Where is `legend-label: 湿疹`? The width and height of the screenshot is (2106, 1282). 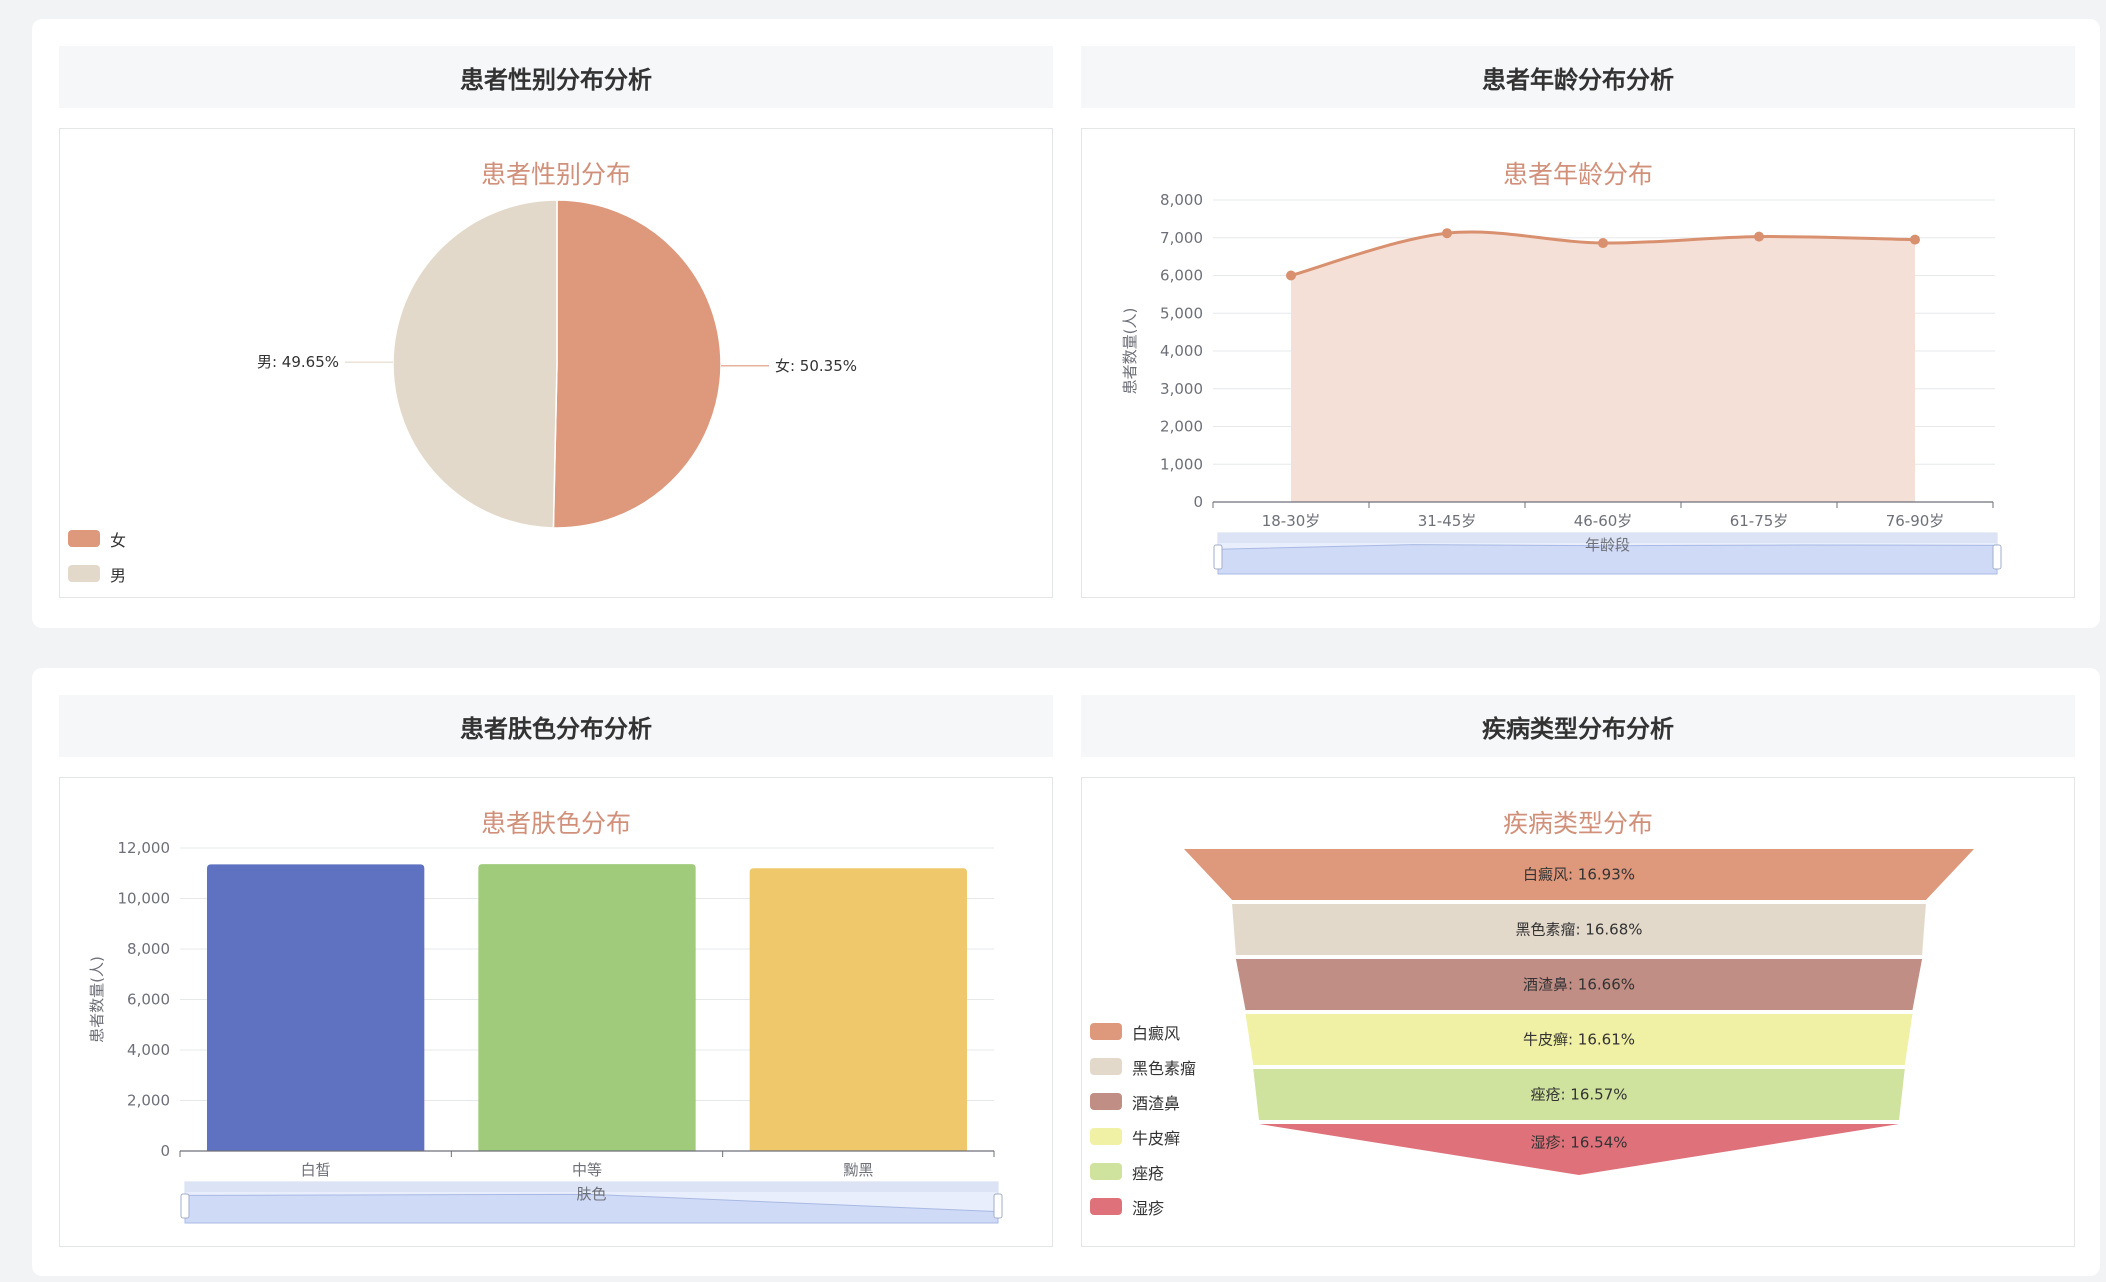 legend-label: 湿疹 is located at coordinates (1148, 1208).